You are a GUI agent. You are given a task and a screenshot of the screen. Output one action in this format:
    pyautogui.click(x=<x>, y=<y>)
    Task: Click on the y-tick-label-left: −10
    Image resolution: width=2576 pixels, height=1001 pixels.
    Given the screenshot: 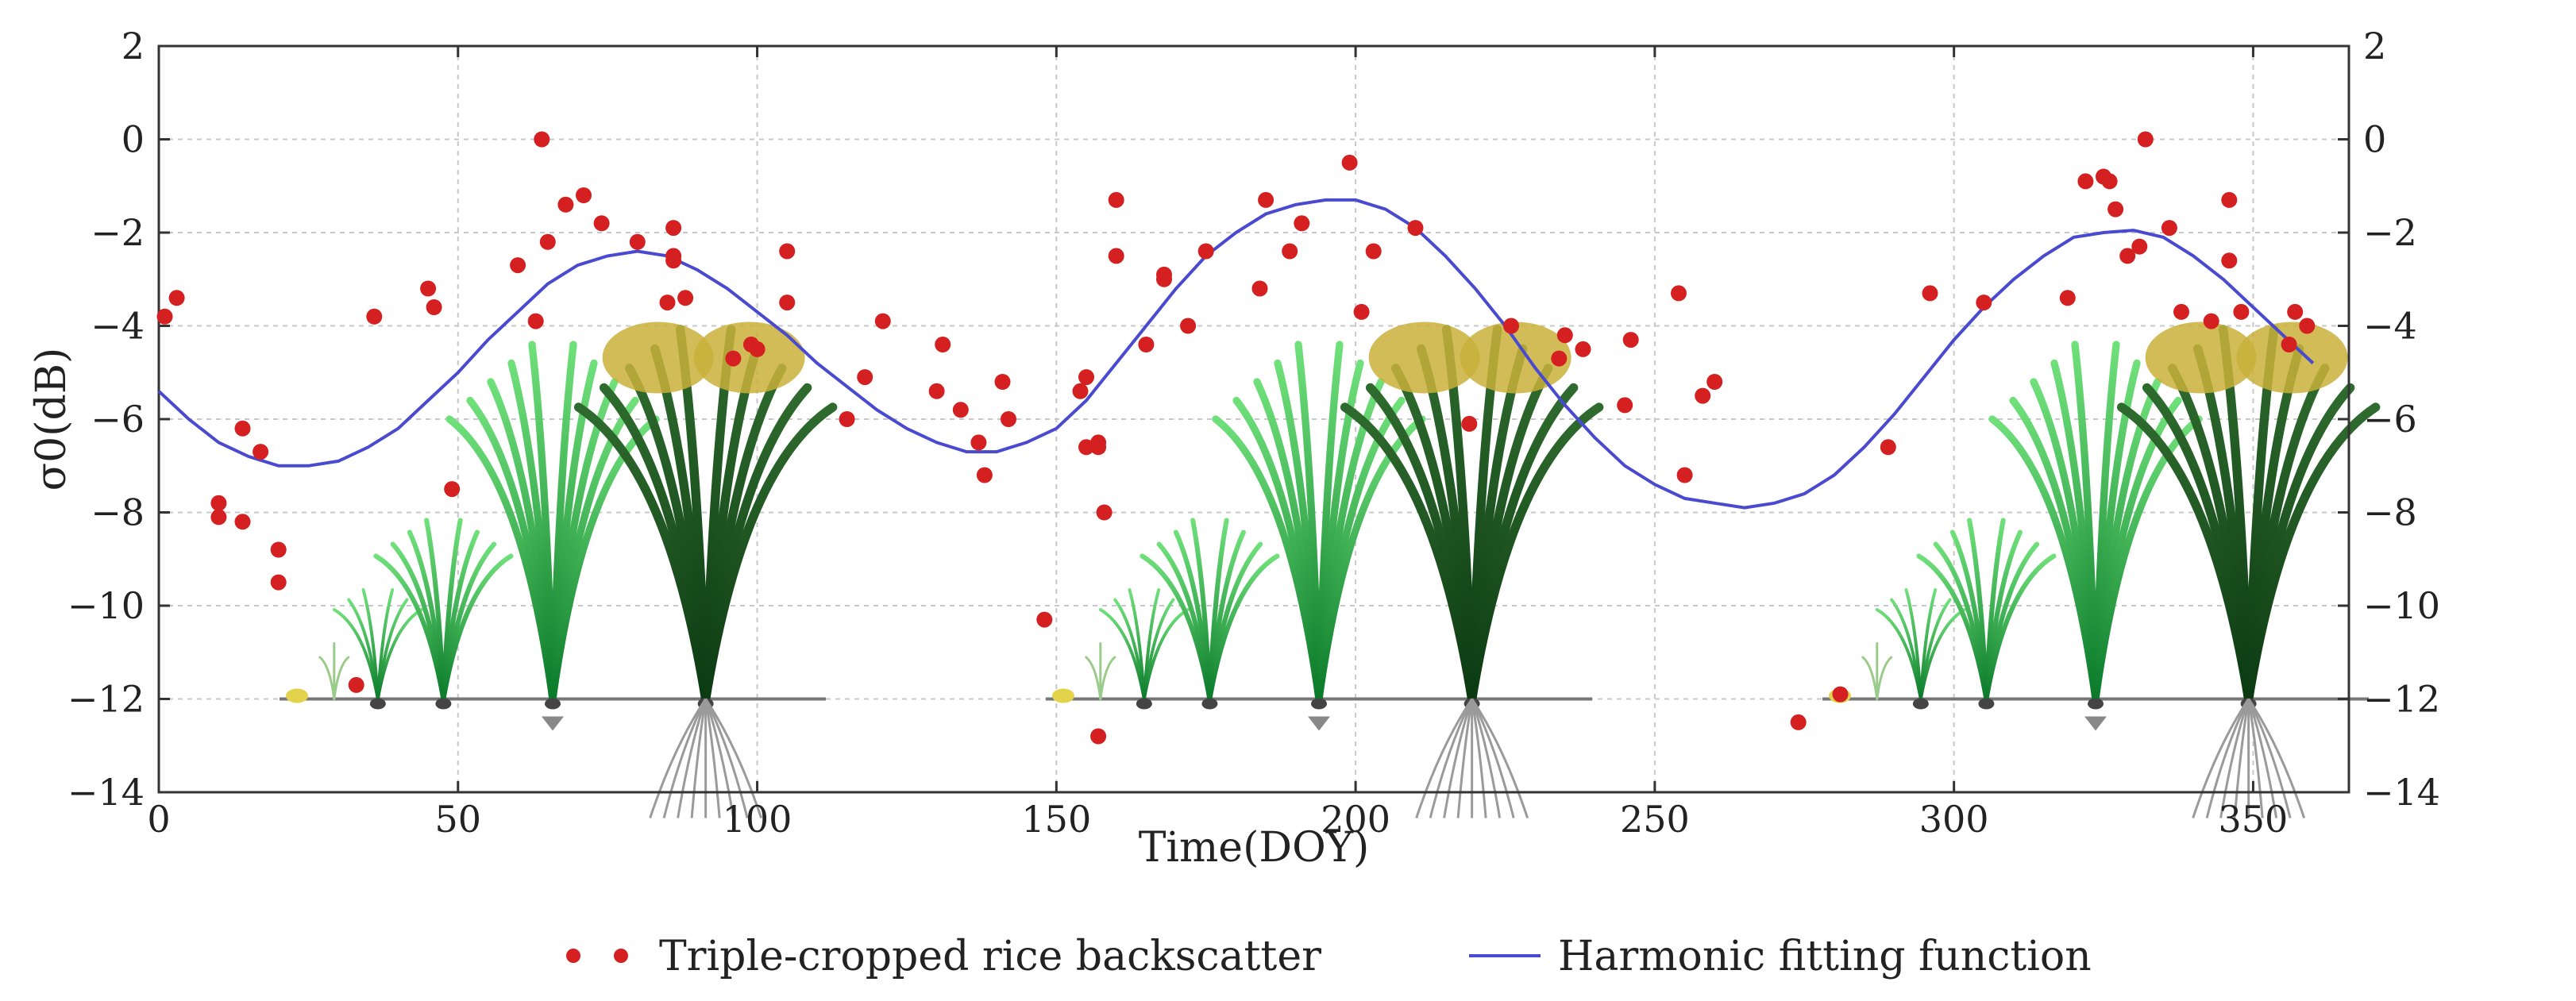 What is the action you would take?
    pyautogui.click(x=106, y=605)
    